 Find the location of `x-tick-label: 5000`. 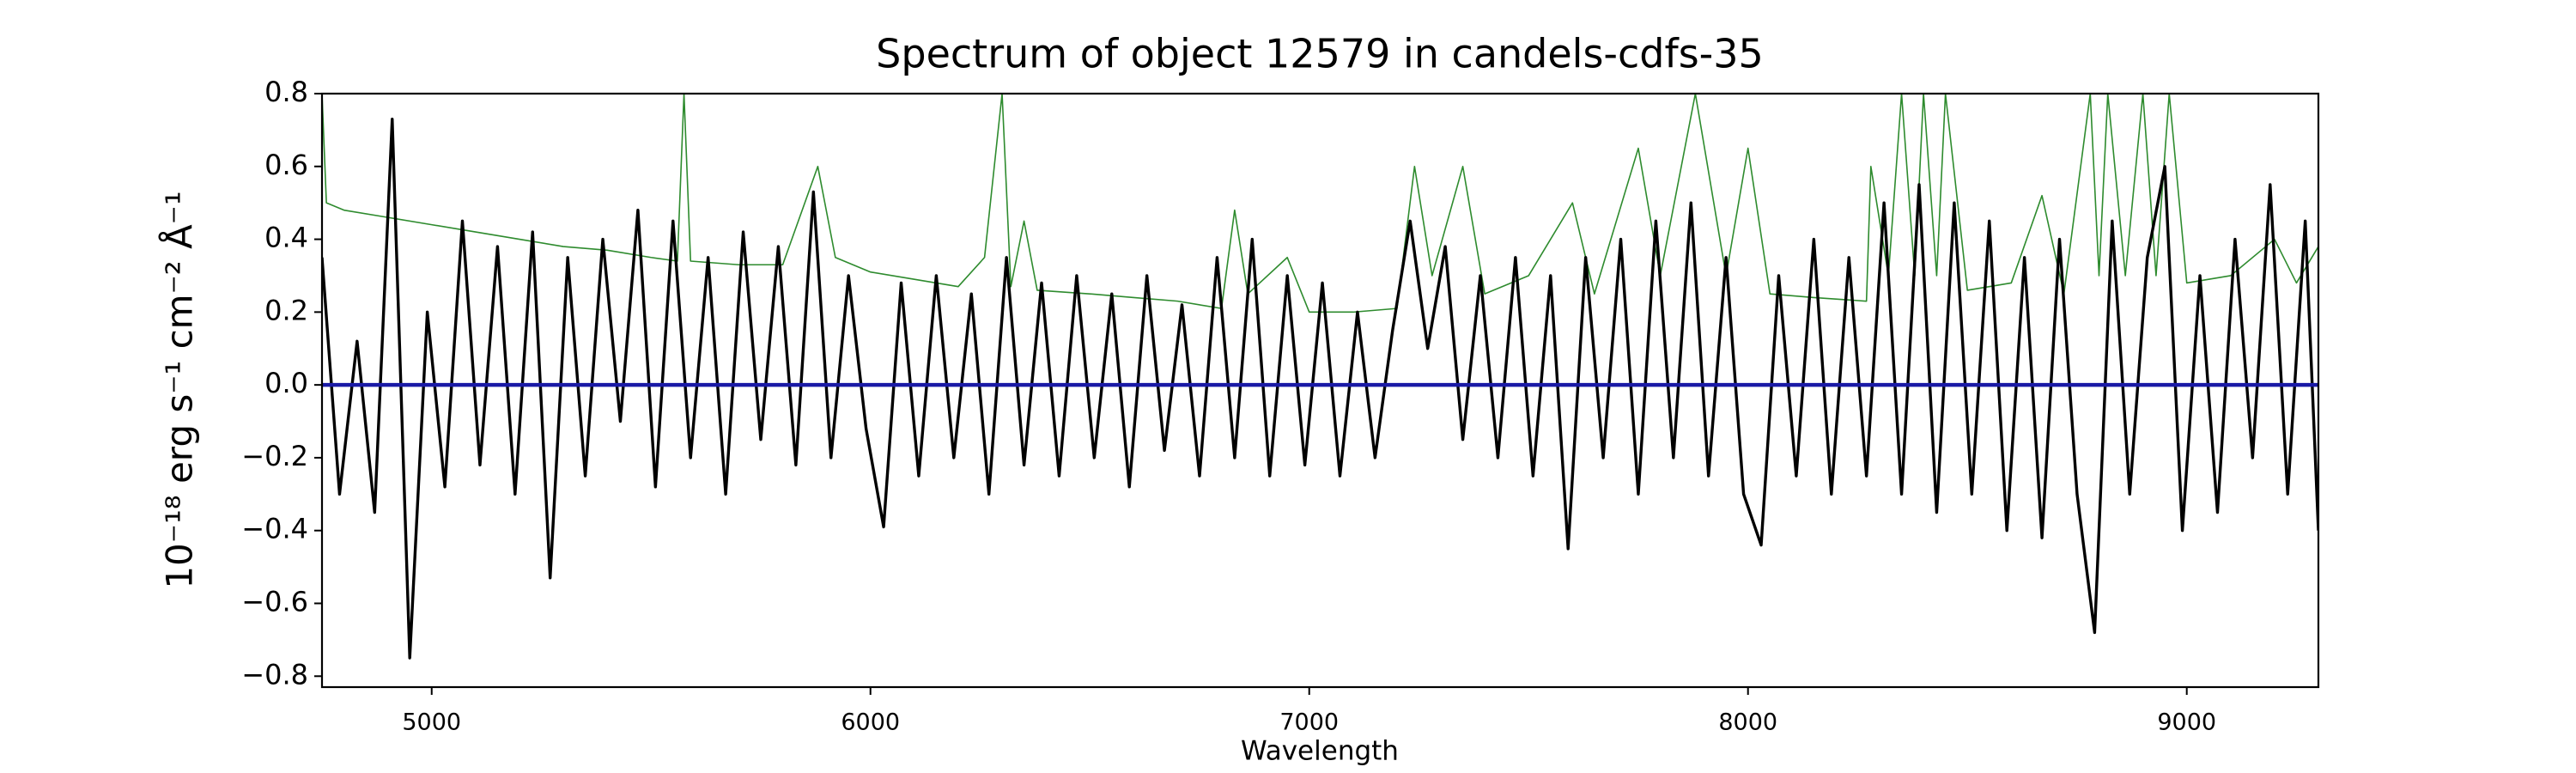

x-tick-label: 5000 is located at coordinates (431, 722).